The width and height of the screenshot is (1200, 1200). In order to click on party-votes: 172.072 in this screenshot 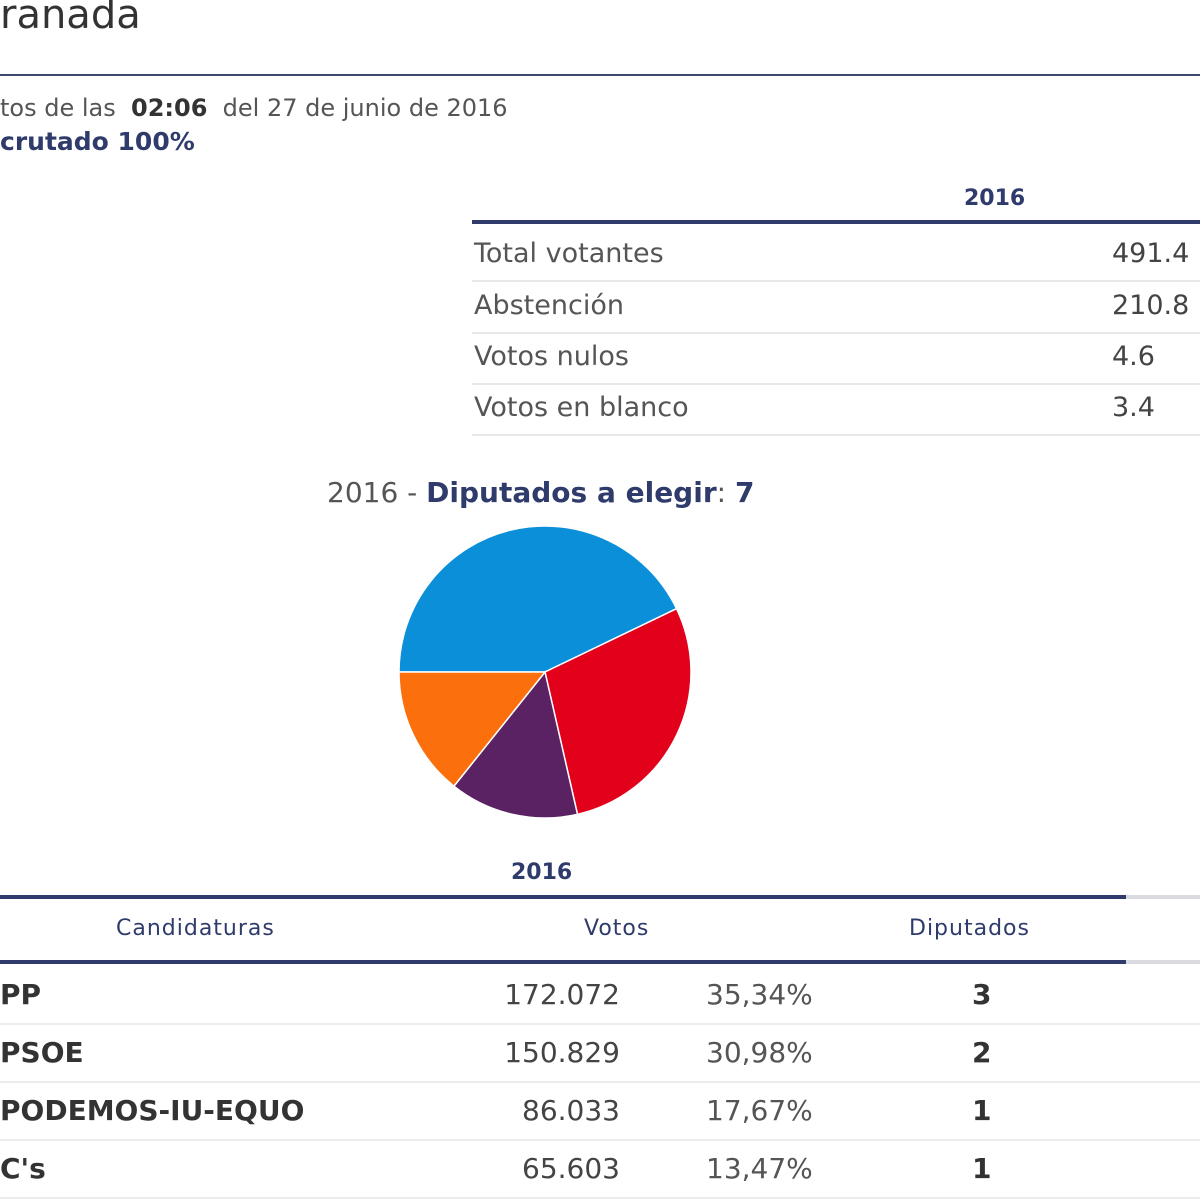, I will do `click(562, 994)`.